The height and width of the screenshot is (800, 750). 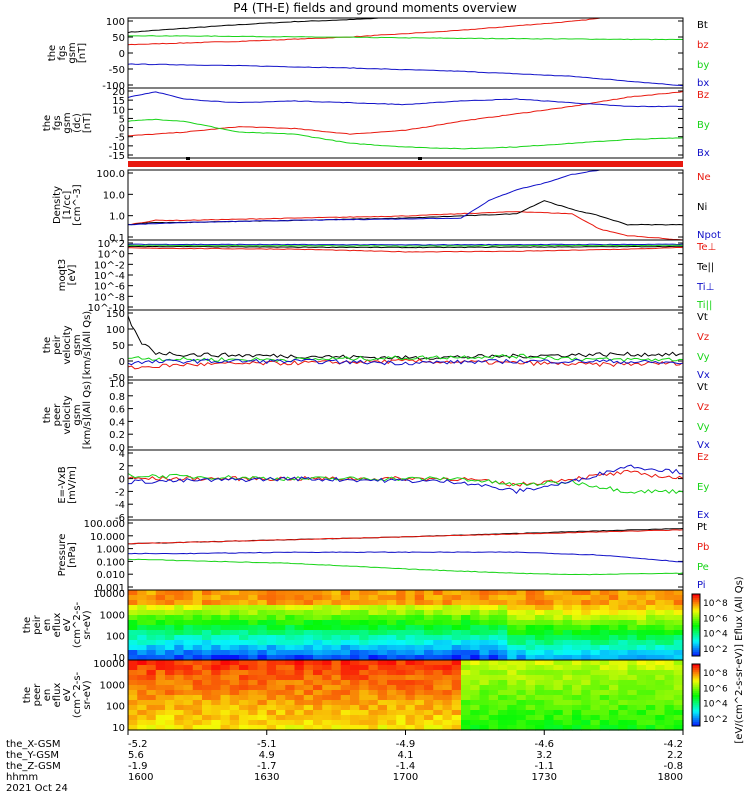 What do you see at coordinates (715, 604) in the screenshot?
I see `colorbar-tick-label: 10^8` at bounding box center [715, 604].